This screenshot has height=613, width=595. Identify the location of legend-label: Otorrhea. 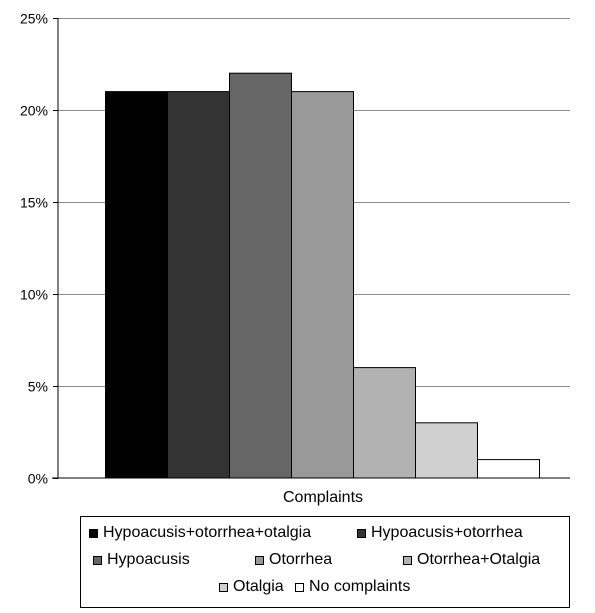
(301, 559).